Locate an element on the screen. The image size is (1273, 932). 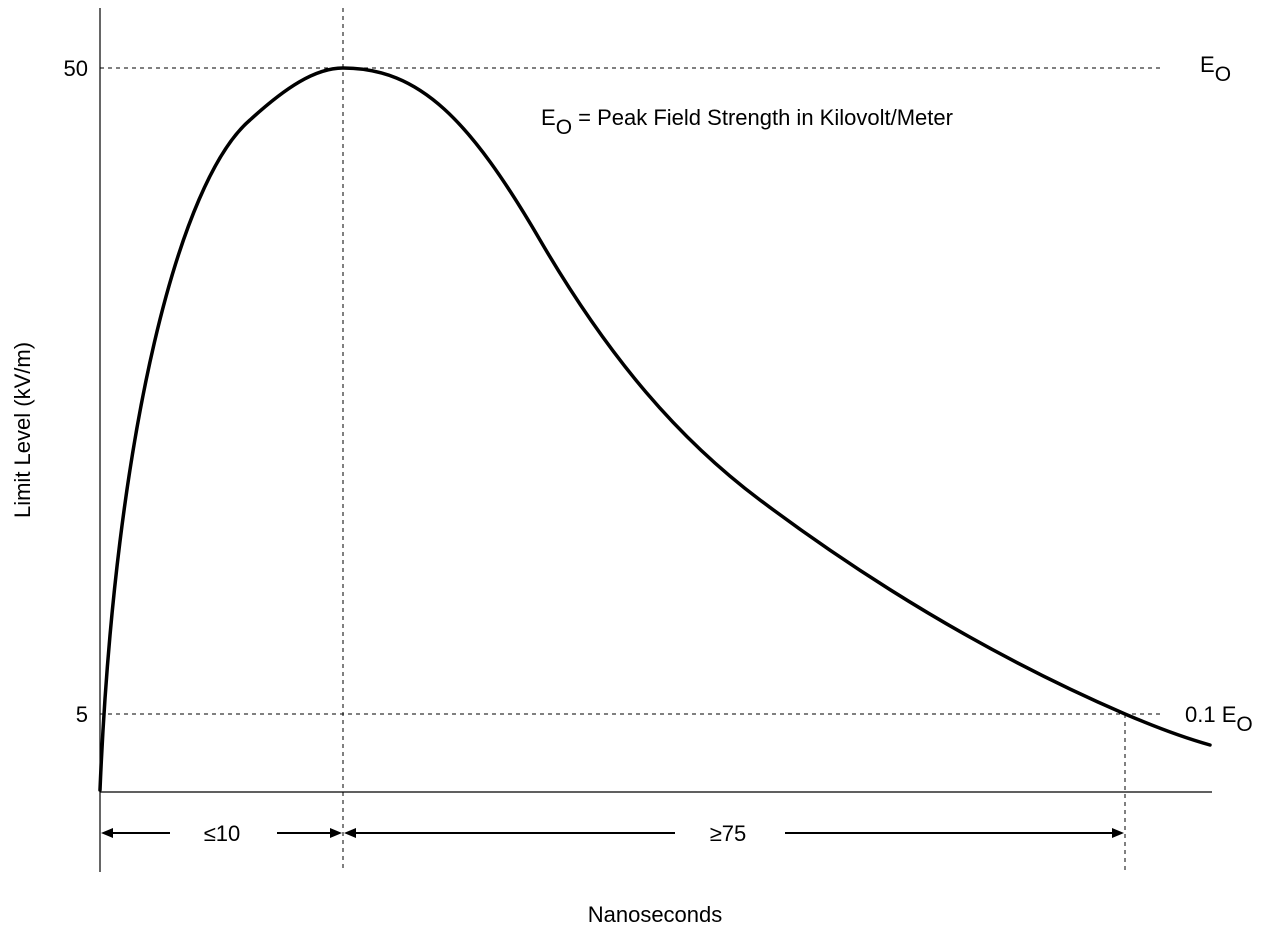
interval-1-arrowhead-right is located at coordinates (336, 833).